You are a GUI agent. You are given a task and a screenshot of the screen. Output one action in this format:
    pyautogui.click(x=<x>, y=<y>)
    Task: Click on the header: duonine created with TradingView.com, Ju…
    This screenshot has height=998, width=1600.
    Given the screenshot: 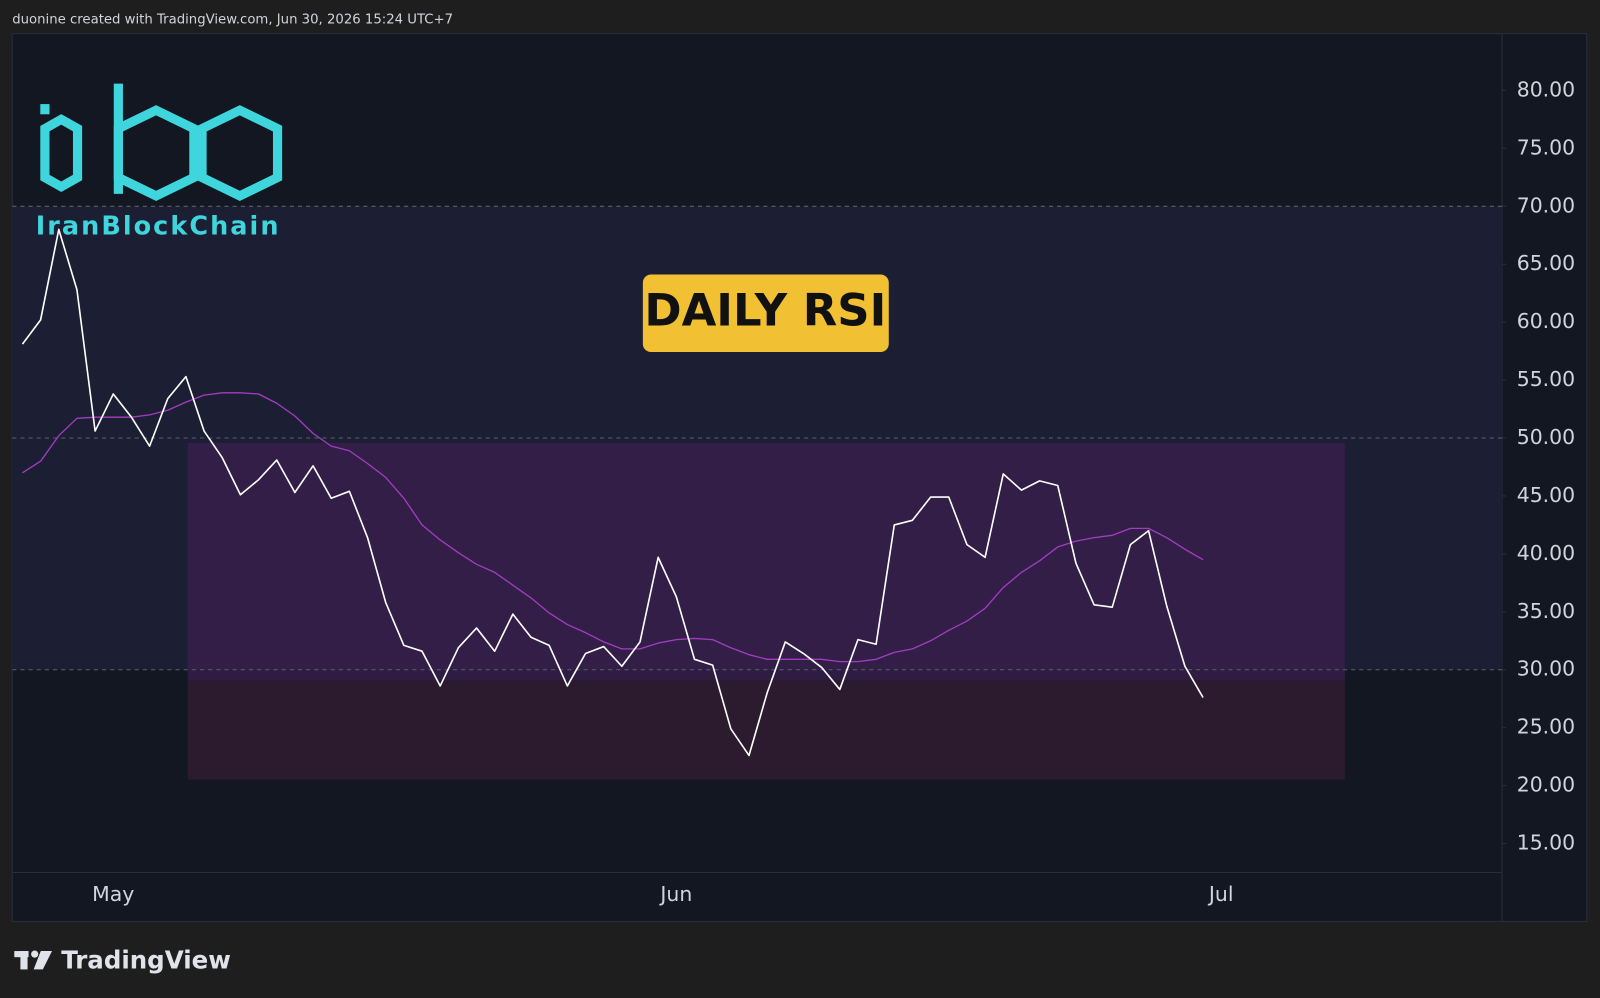 What is the action you would take?
    pyautogui.click(x=232, y=19)
    